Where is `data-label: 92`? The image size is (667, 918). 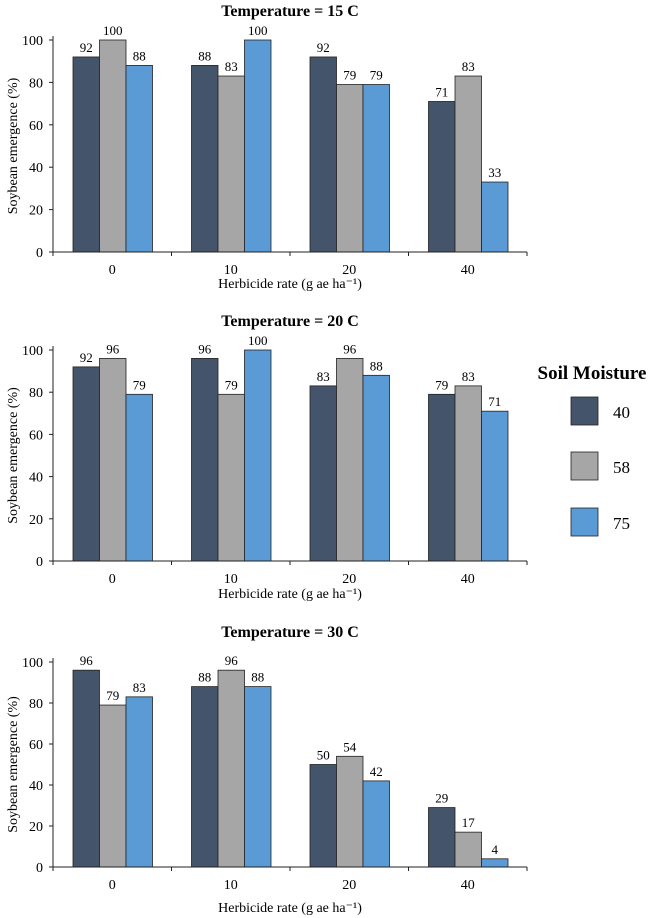
data-label: 92 is located at coordinates (323, 47).